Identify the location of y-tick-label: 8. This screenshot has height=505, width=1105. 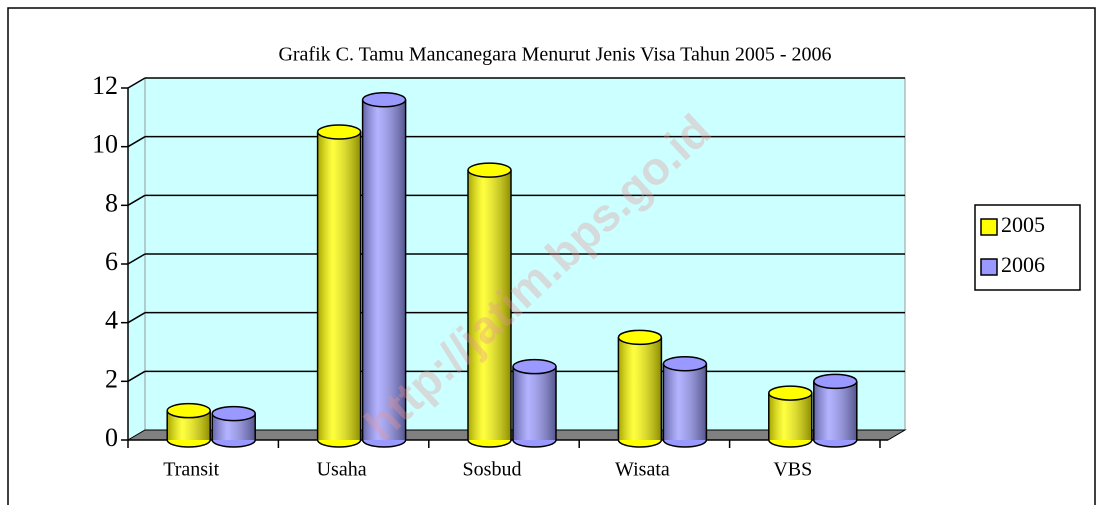
(111, 202).